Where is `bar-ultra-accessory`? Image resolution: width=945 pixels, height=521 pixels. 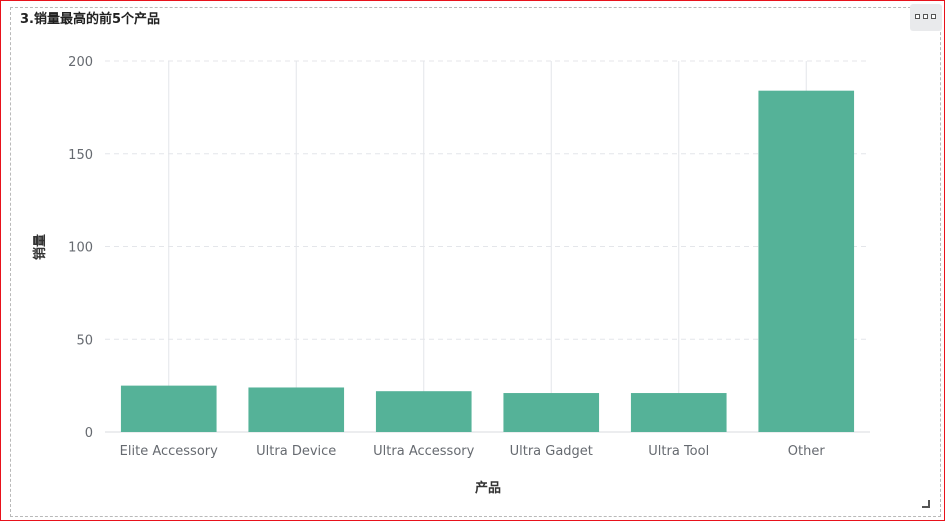
bar-ultra-accessory is located at coordinates (423, 411).